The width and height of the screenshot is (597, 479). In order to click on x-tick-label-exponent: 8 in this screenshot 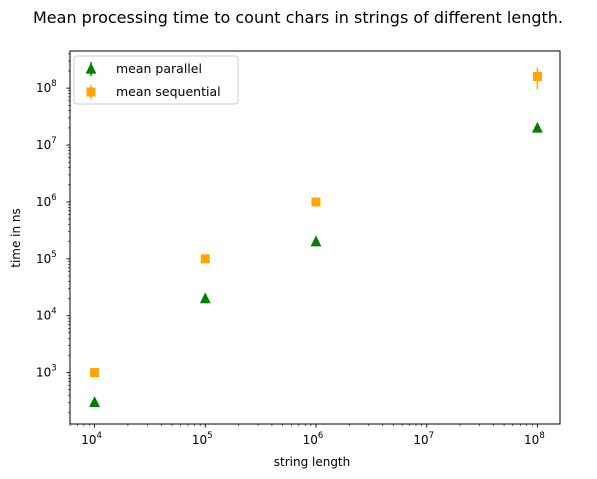, I will do `click(541, 436)`.